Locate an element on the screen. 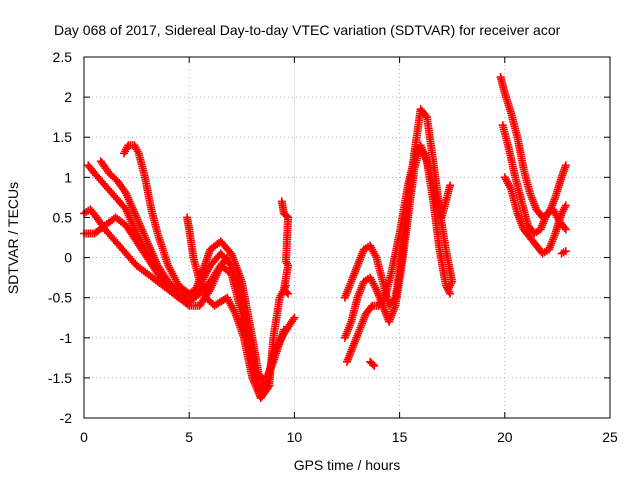 This screenshot has width=640, height=480. y-tick-label: 1.5 is located at coordinates (63, 137).